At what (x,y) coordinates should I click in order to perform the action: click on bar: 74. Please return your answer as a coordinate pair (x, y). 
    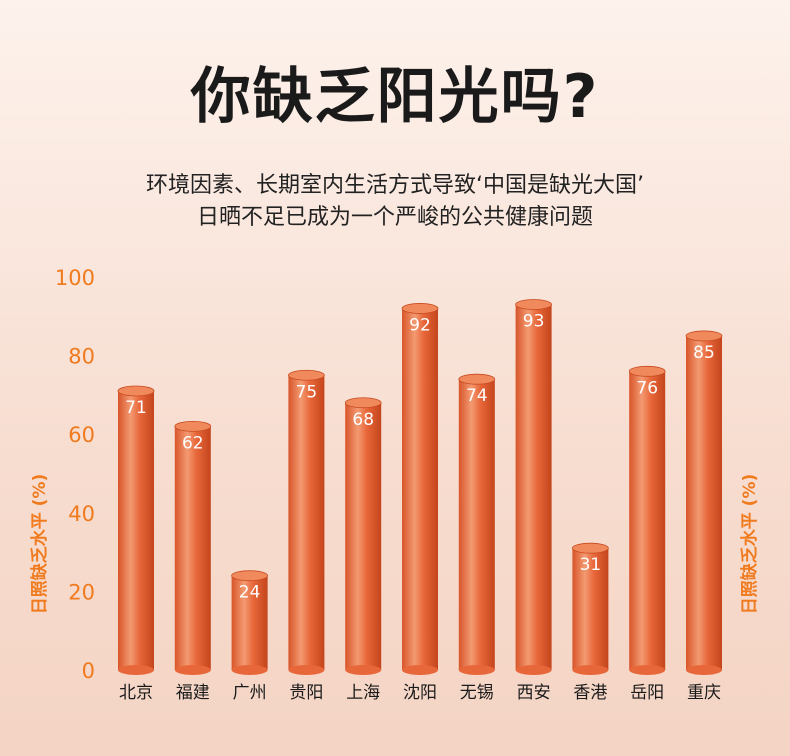
    Looking at the image, I should click on (477, 524).